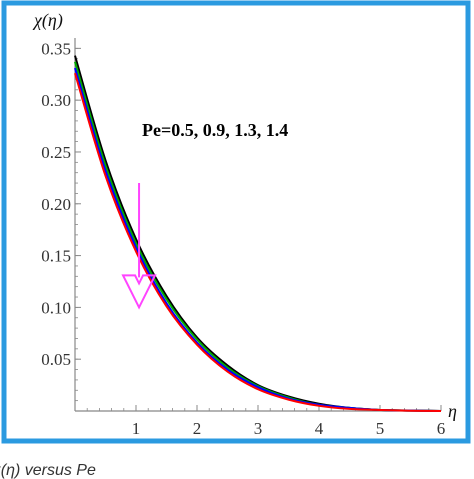  What do you see at coordinates (215, 130) in the screenshot?
I see `pe-annotation: Pe=0.5, 0.9, 1.3, 1.4` at bounding box center [215, 130].